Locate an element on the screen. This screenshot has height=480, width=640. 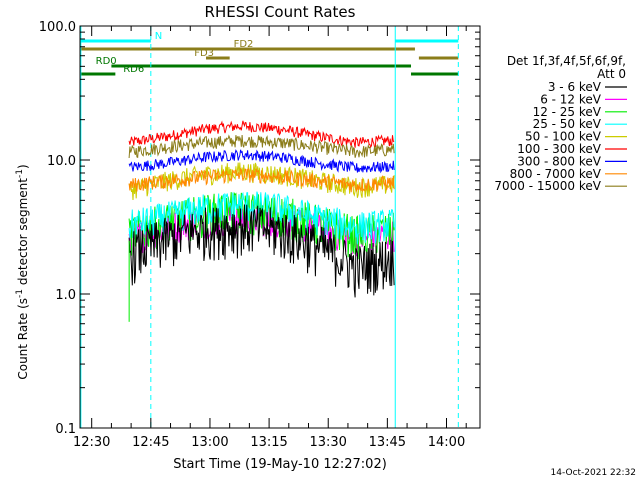
legend-entry-label: 12 - 25 keV is located at coordinates (567, 112).